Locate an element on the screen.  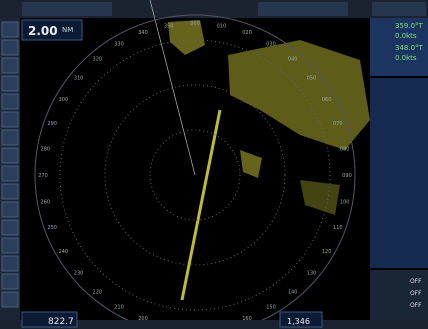
bearing-label: 130 is located at coordinates (312, 274).